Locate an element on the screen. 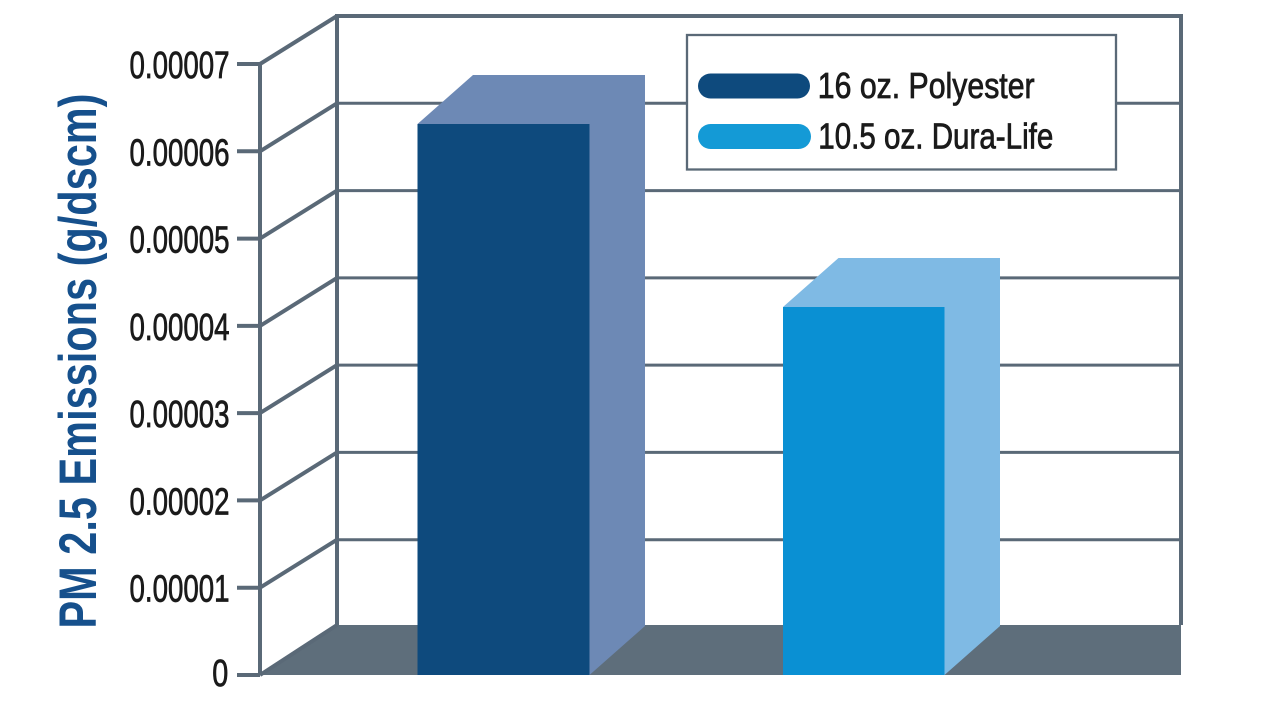  svg-text: 0.00004 is located at coordinates (180, 328).